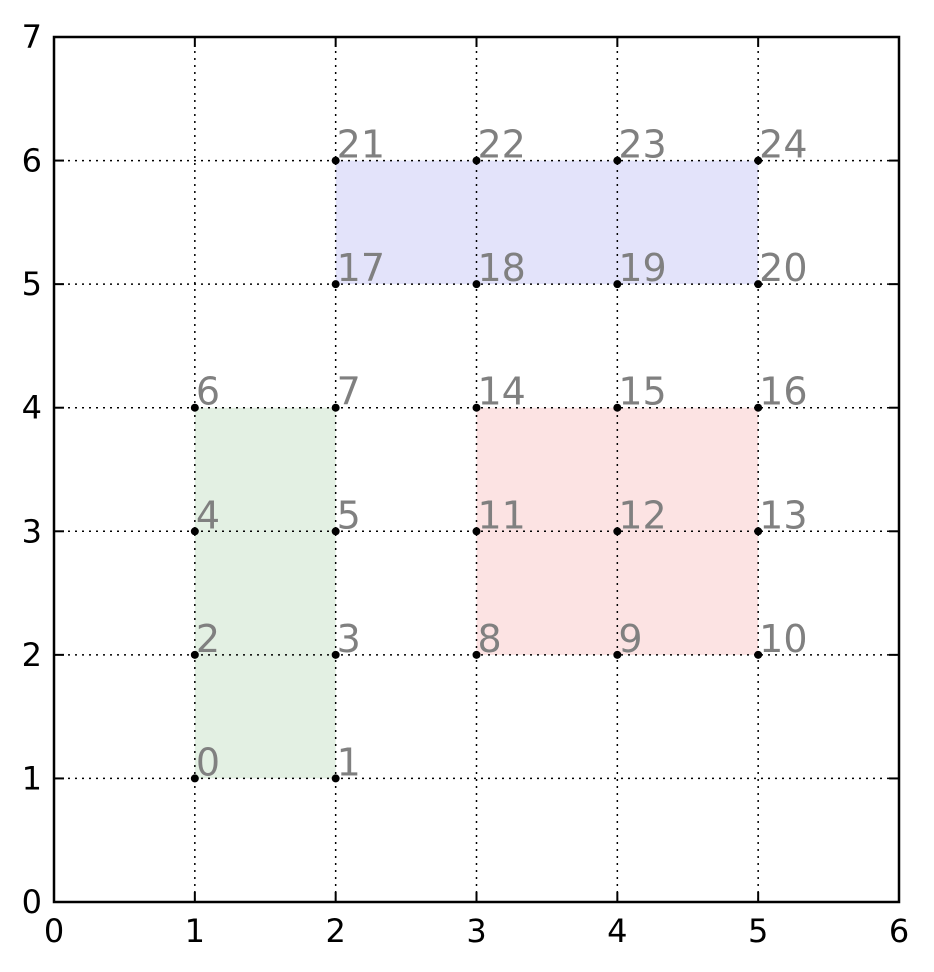 The height and width of the screenshot is (972, 934). What do you see at coordinates (758, 931) in the screenshot?
I see `x-tick-label: 5` at bounding box center [758, 931].